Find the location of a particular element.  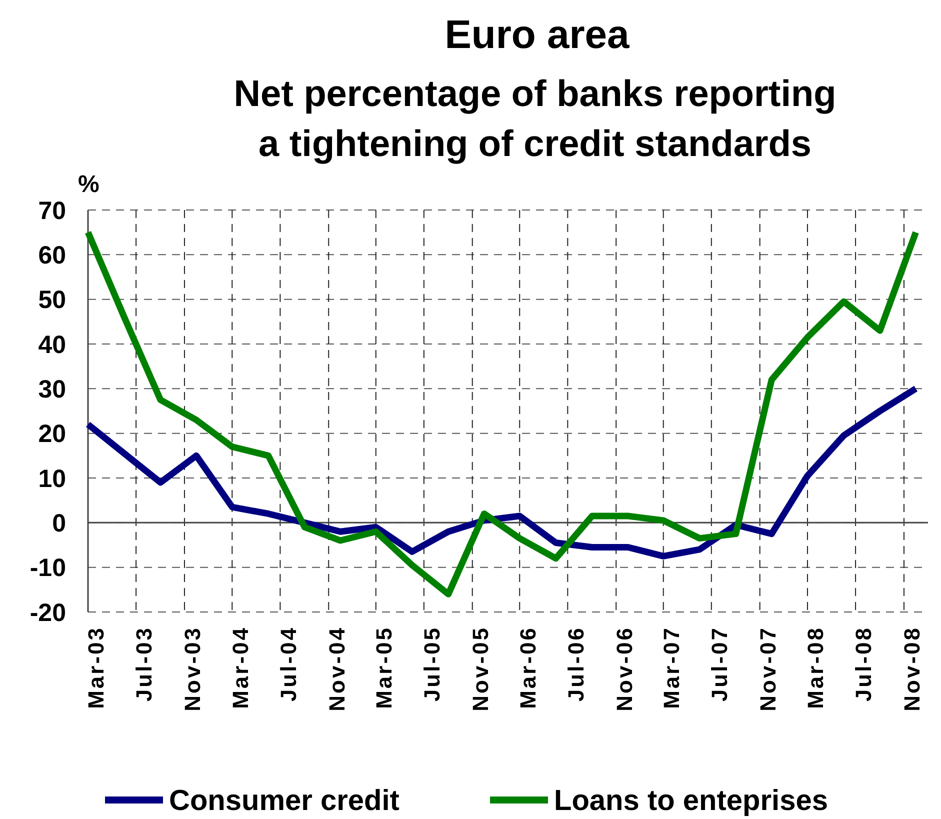

y-tick-label: 30 is located at coordinates (52, 389).